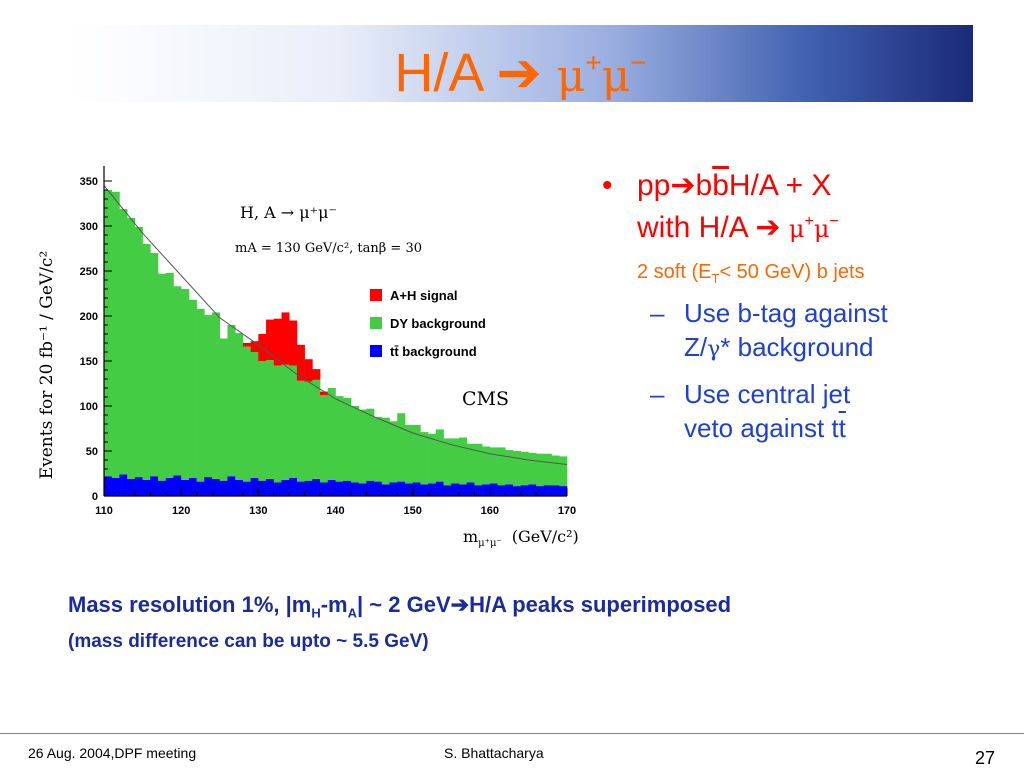 The height and width of the screenshot is (769, 1024). Describe the element at coordinates (89, 317) in the screenshot. I see `y-tick-label: 200` at that location.